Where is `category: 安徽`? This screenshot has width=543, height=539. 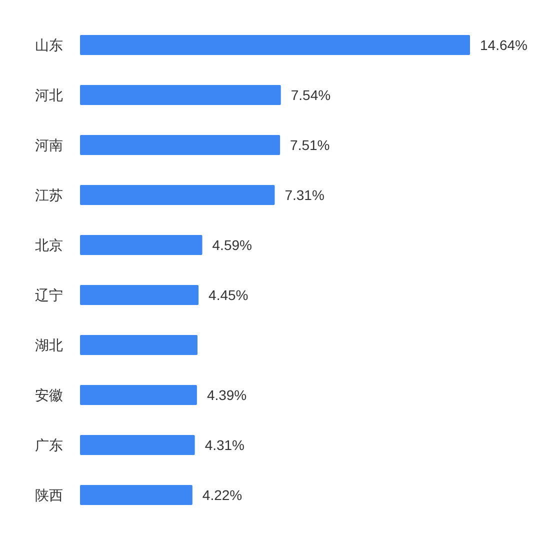
category: 安徽 is located at coordinates (49, 395).